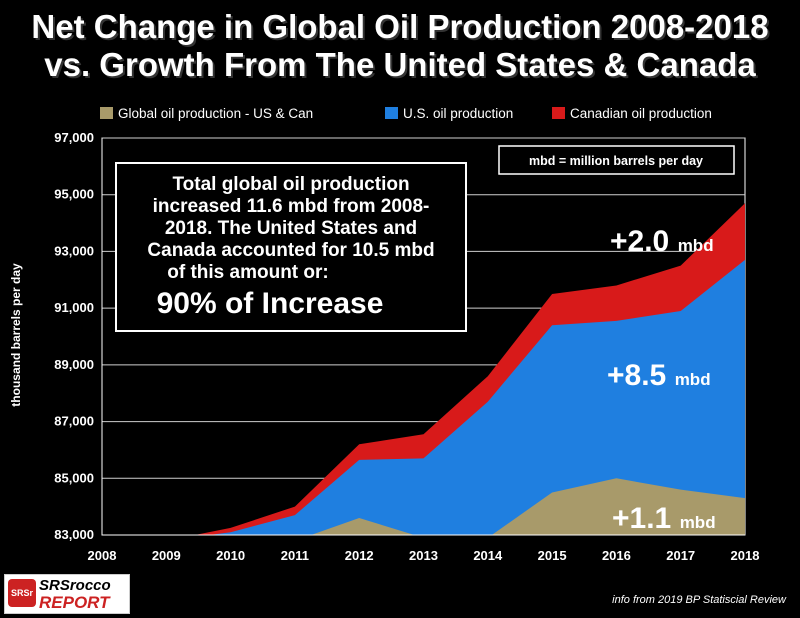  Describe the element at coordinates (74, 194) in the screenshot. I see `y-tick-label: 95,000` at that location.